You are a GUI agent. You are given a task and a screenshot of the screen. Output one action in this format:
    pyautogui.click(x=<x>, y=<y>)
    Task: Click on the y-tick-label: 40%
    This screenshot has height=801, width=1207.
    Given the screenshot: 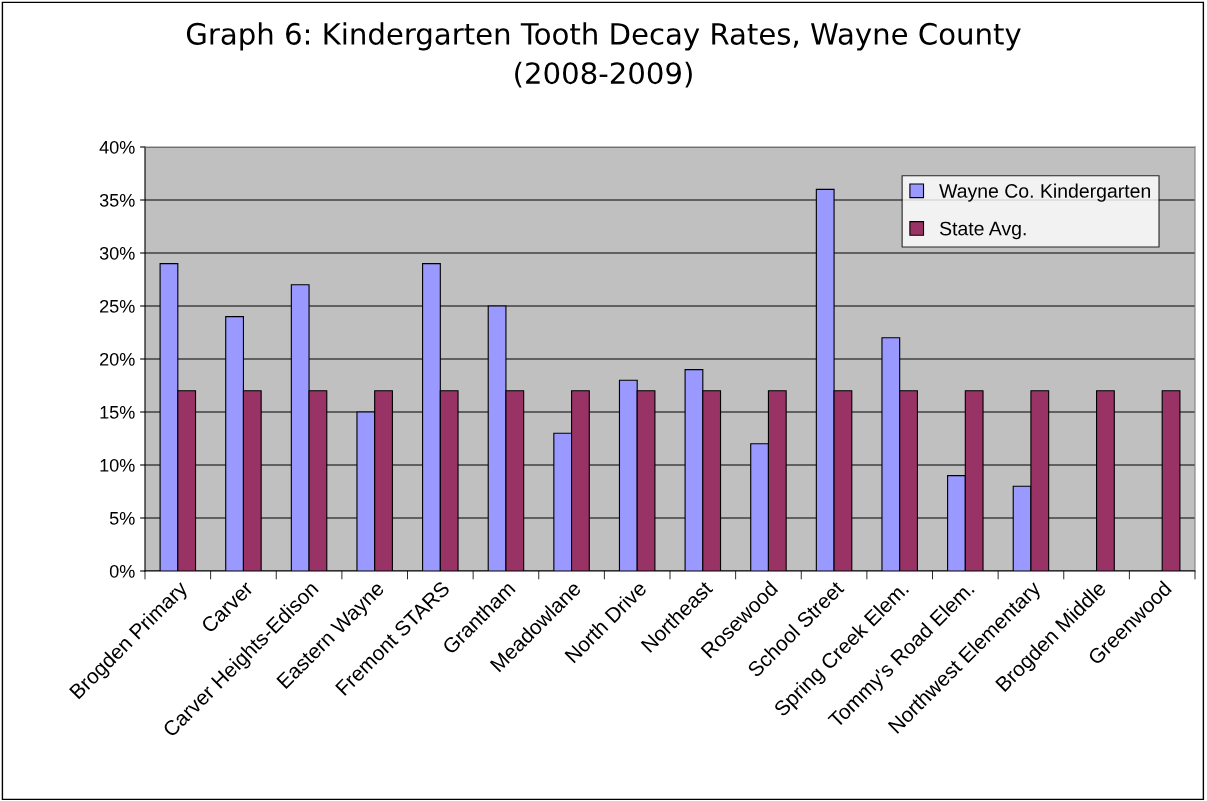 What is the action you would take?
    pyautogui.click(x=117, y=147)
    